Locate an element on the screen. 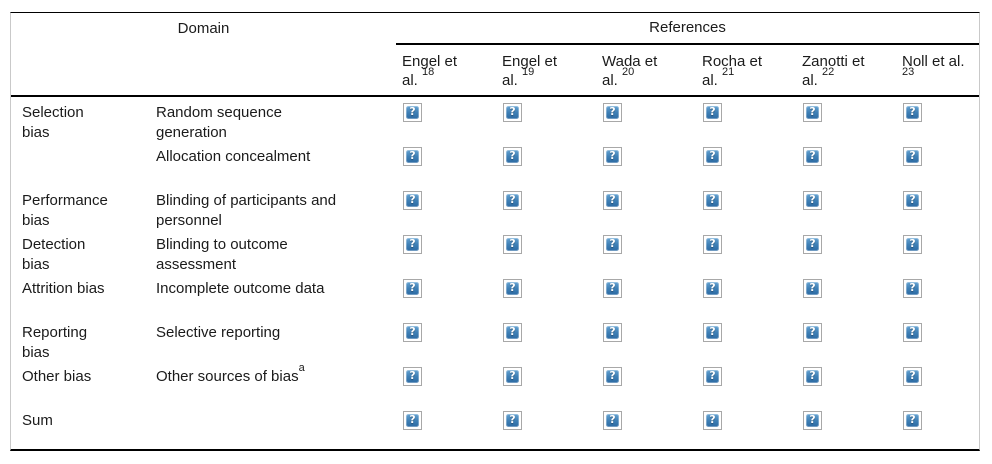  table-row: Allocation concealment ?????? is located at coordinates (495, 163).